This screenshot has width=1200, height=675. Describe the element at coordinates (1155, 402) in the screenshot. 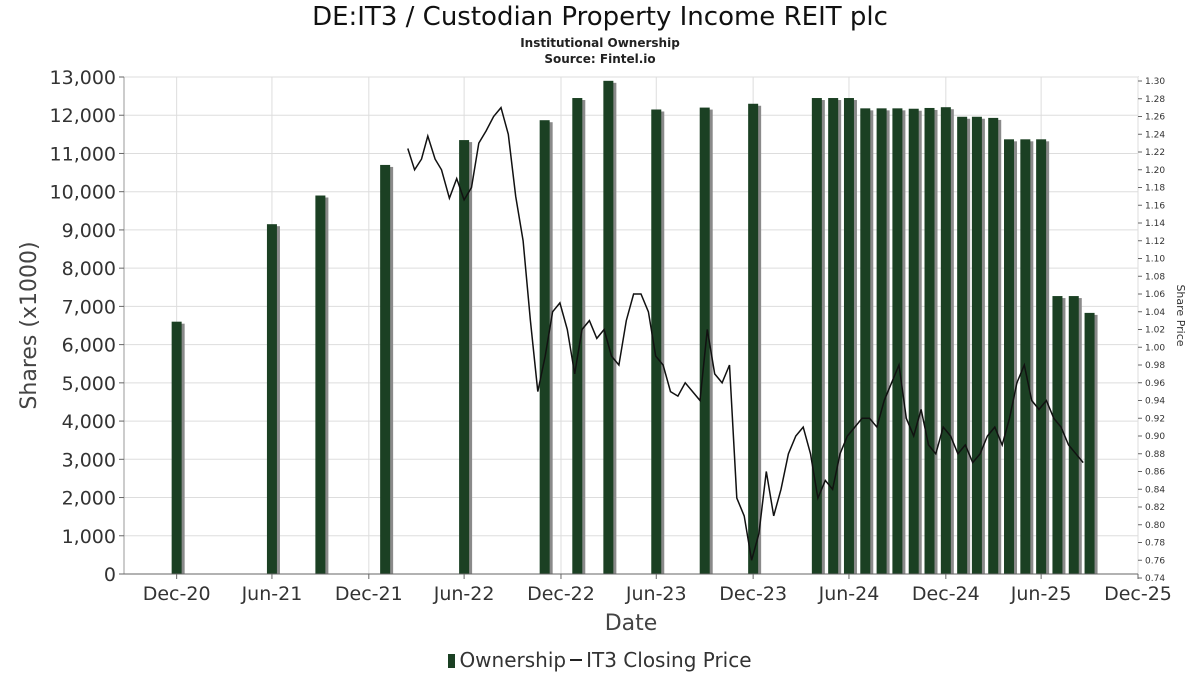

I see `y2-tick-label: 0.94` at that location.